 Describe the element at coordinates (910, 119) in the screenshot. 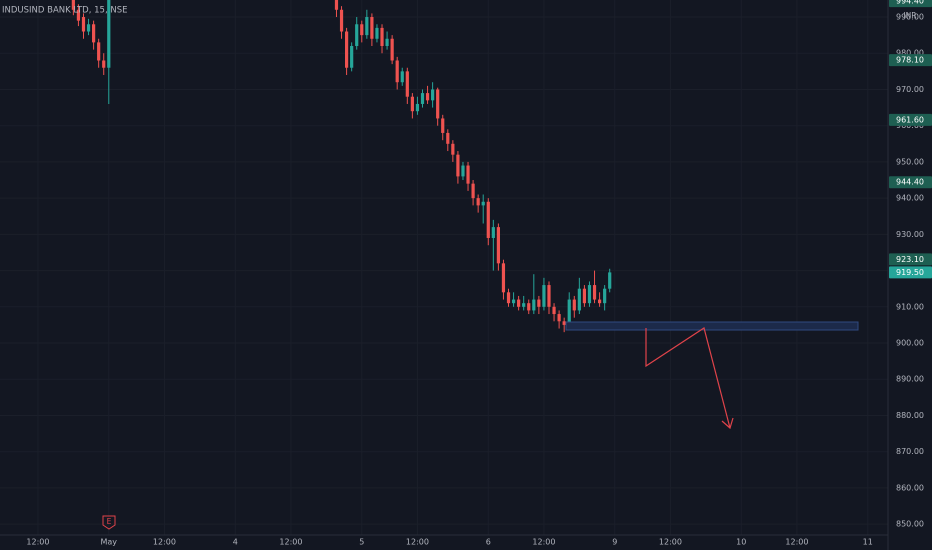

I see `price-badge-label: 961.60` at that location.